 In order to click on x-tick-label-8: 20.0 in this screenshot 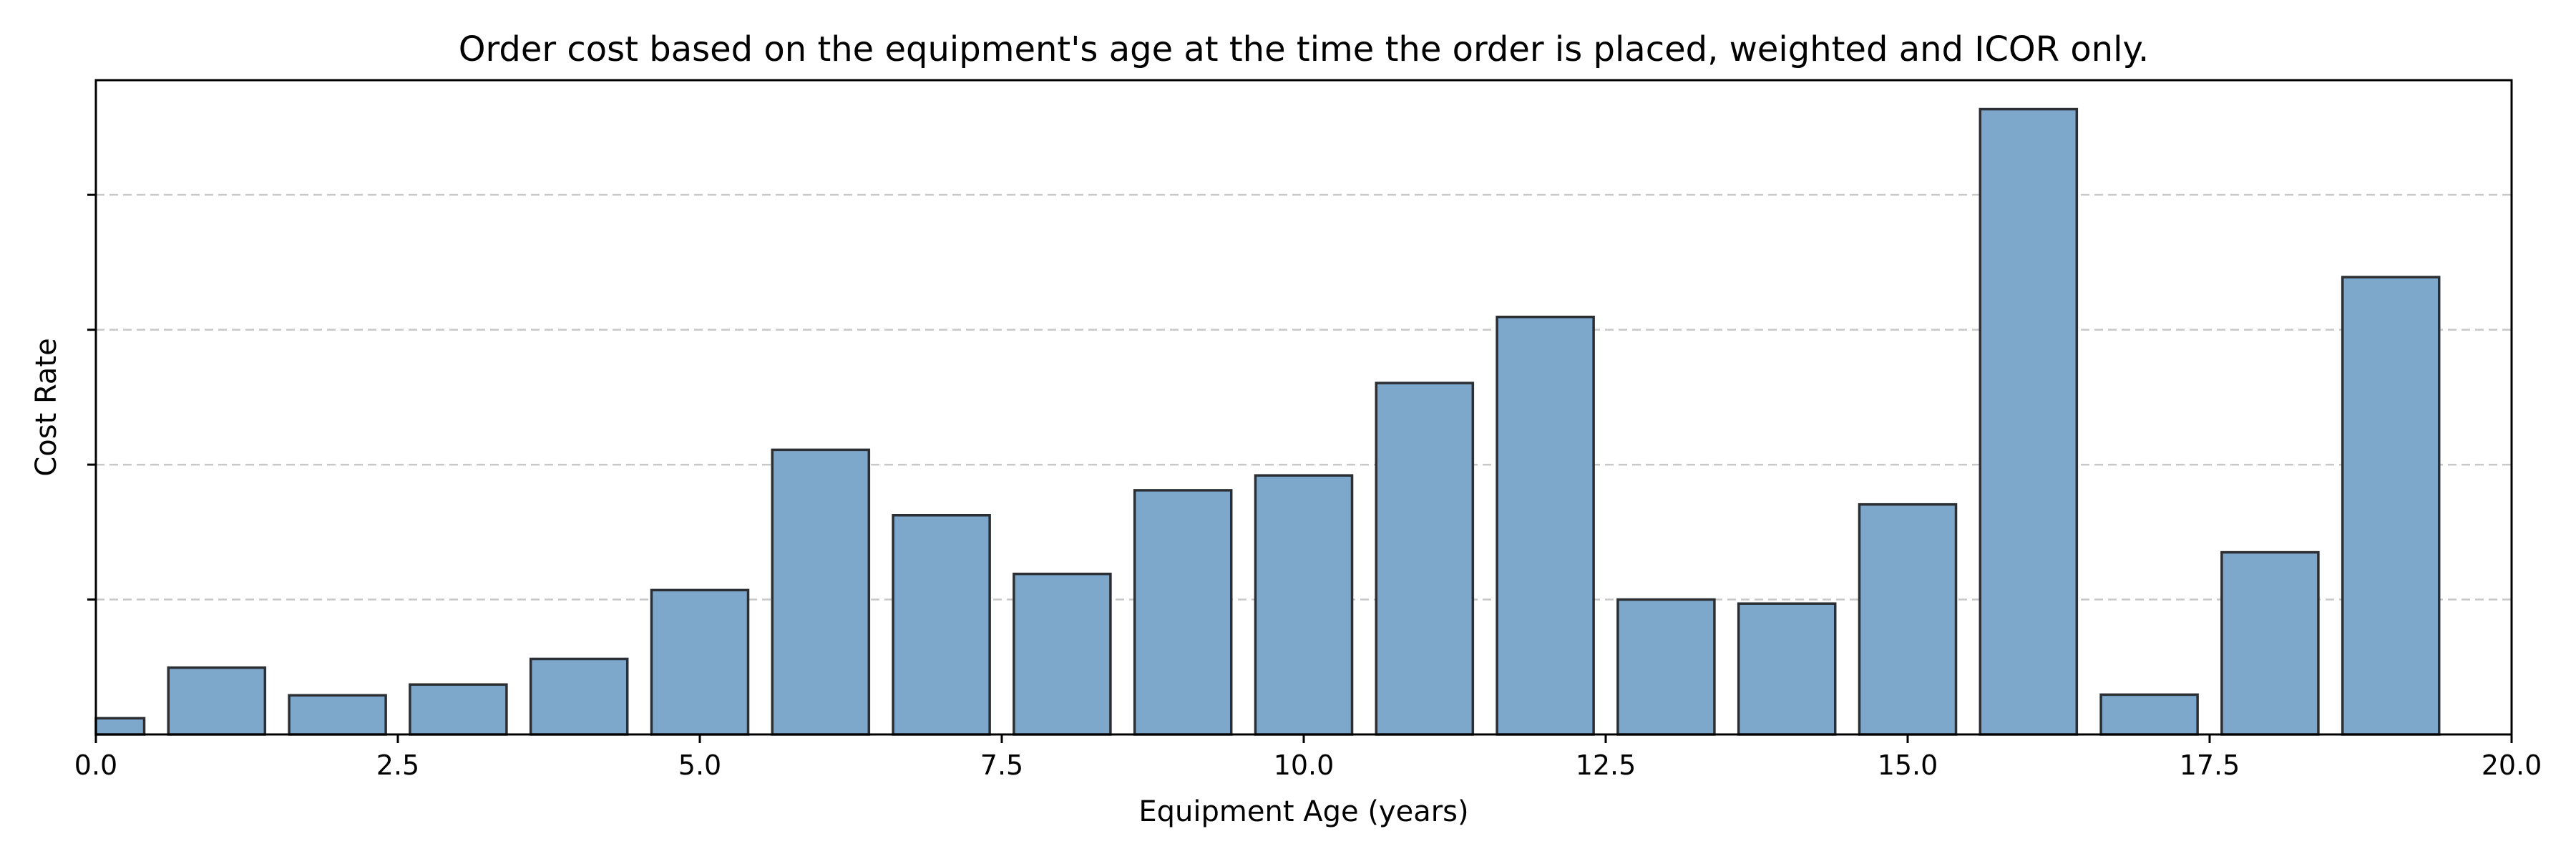, I will do `click(2512, 765)`.